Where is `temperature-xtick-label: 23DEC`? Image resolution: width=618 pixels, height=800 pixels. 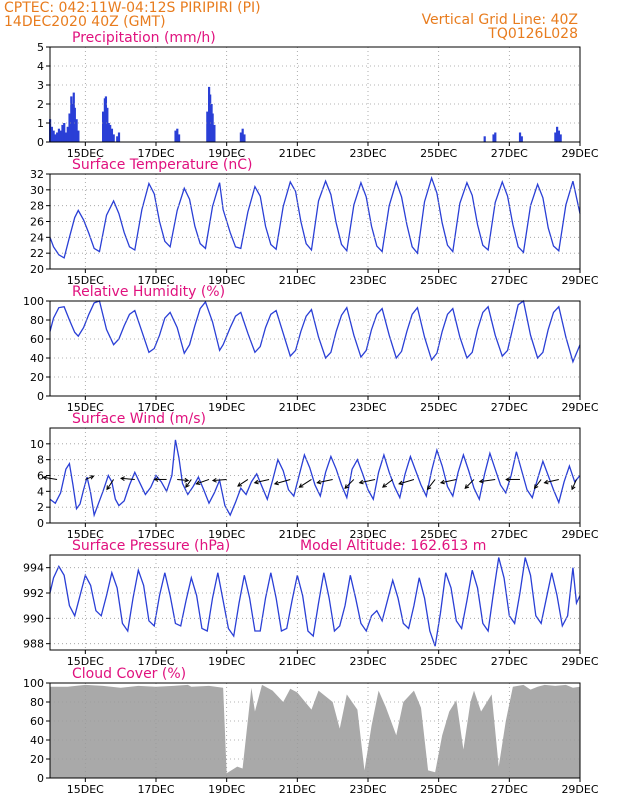
temperature-xtick-label: 23DEC is located at coordinates (367, 280).